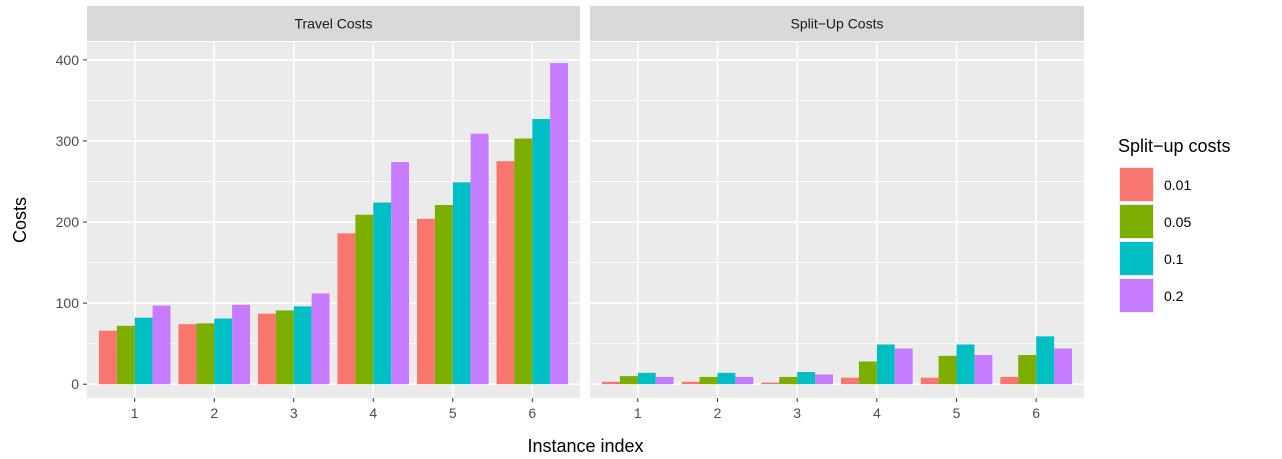 This screenshot has height=459, width=1282. What do you see at coordinates (75, 384) in the screenshot?
I see `y-tick-label: 0` at bounding box center [75, 384].